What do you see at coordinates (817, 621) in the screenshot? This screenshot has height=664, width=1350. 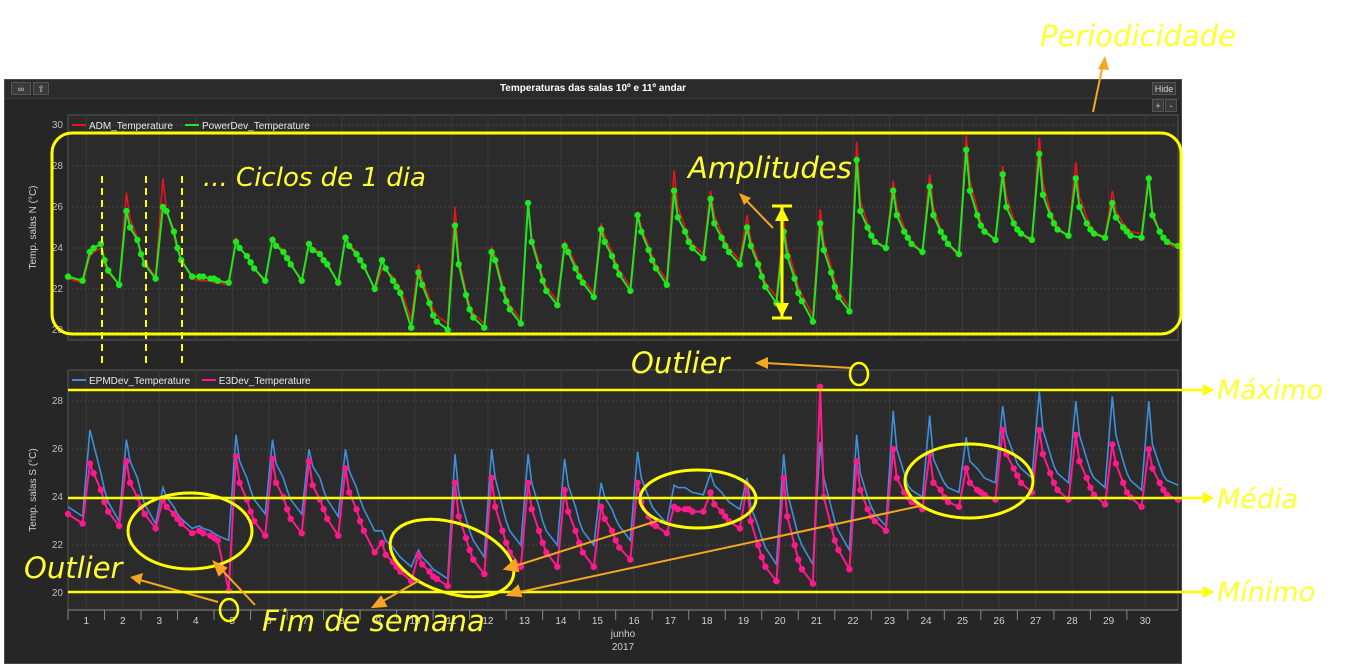 I see `x-tick-label: 21` at bounding box center [817, 621].